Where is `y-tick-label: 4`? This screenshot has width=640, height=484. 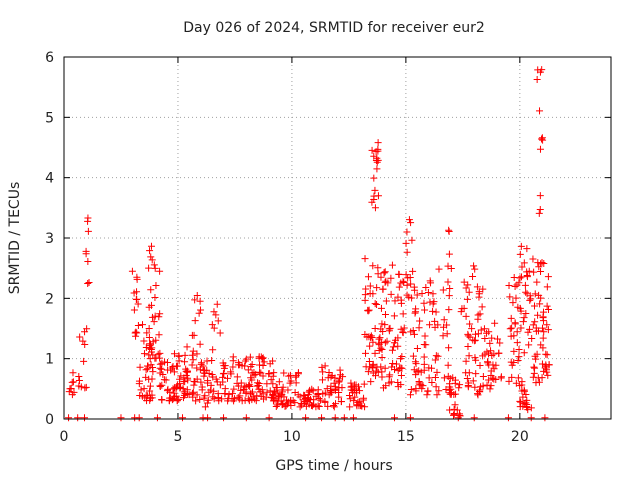
y-tick-label: 4 is located at coordinates (49, 179).